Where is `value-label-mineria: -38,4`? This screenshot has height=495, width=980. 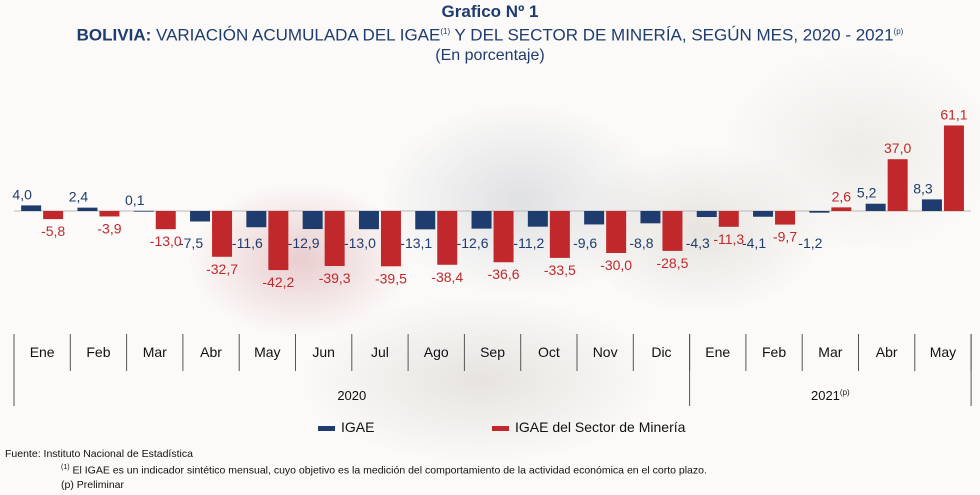 value-label-mineria: -38,4 is located at coordinates (447, 277).